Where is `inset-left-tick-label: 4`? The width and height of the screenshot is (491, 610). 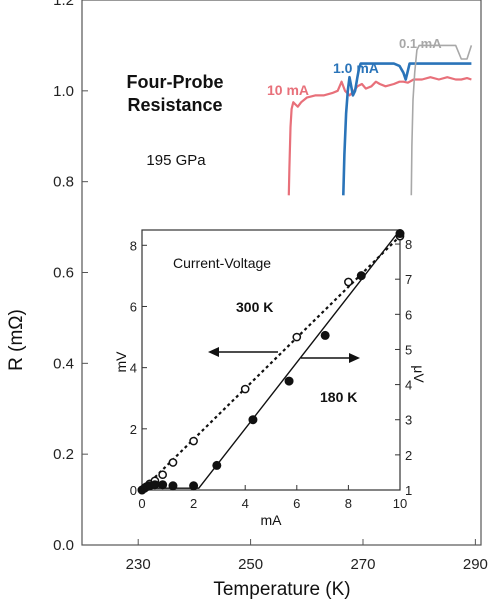
inset-left-tick-label: 4 is located at coordinates (133, 368).